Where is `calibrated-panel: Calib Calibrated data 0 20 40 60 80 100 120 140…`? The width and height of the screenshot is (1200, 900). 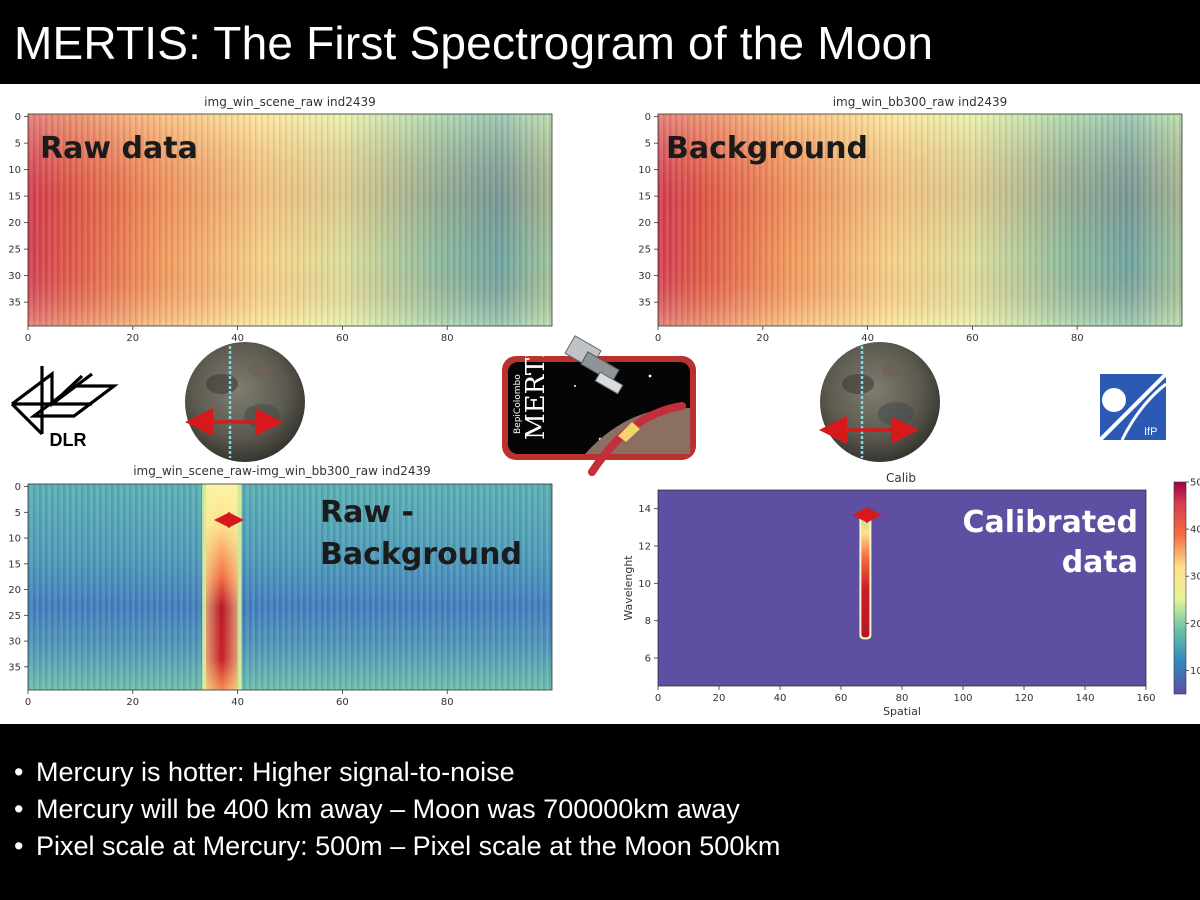 calibrated-panel: Calib Calibrated data 0 20 40 60 80 100 120 140… is located at coordinates (911, 594).